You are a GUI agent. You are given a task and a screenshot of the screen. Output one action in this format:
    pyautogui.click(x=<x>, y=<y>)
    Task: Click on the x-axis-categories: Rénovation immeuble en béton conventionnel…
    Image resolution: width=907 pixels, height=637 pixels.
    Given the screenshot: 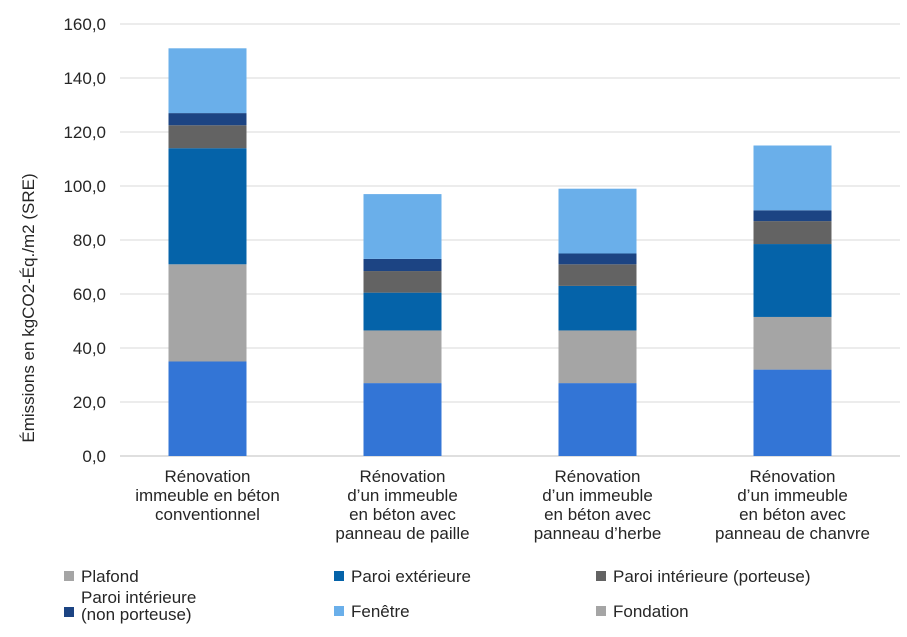 What is the action you would take?
    pyautogui.click(x=502, y=505)
    